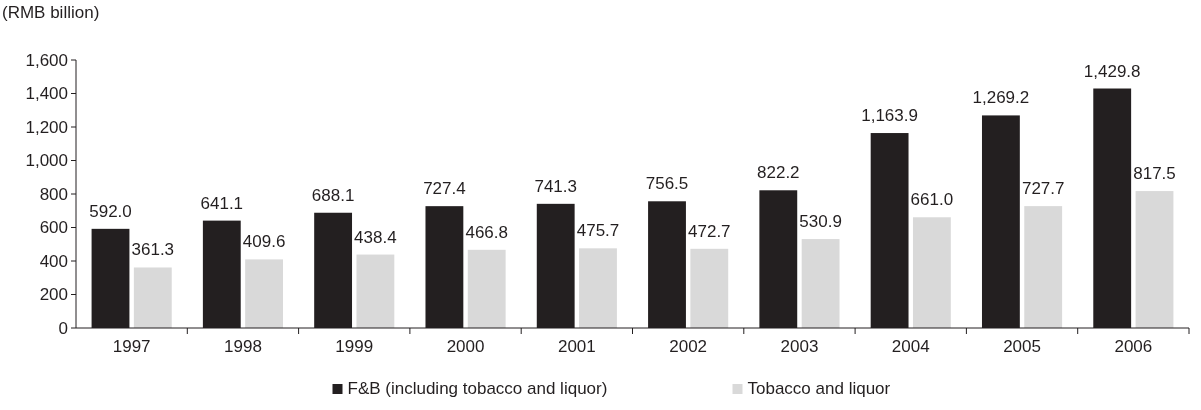 This screenshot has width=1201, height=410. What do you see at coordinates (688, 346) in the screenshot?
I see `x-tick-label: 2002` at bounding box center [688, 346].